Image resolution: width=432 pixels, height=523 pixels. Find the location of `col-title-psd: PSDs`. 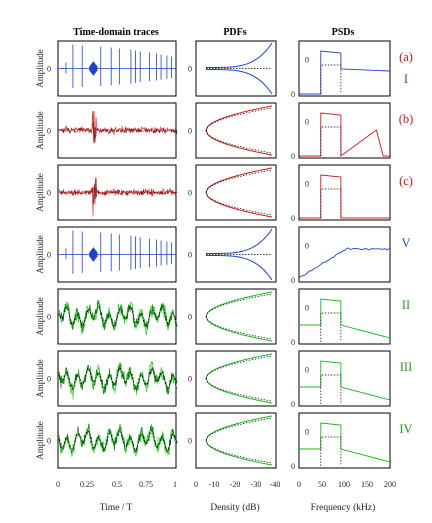

col-title-psd: PSDs is located at coordinates (343, 32).